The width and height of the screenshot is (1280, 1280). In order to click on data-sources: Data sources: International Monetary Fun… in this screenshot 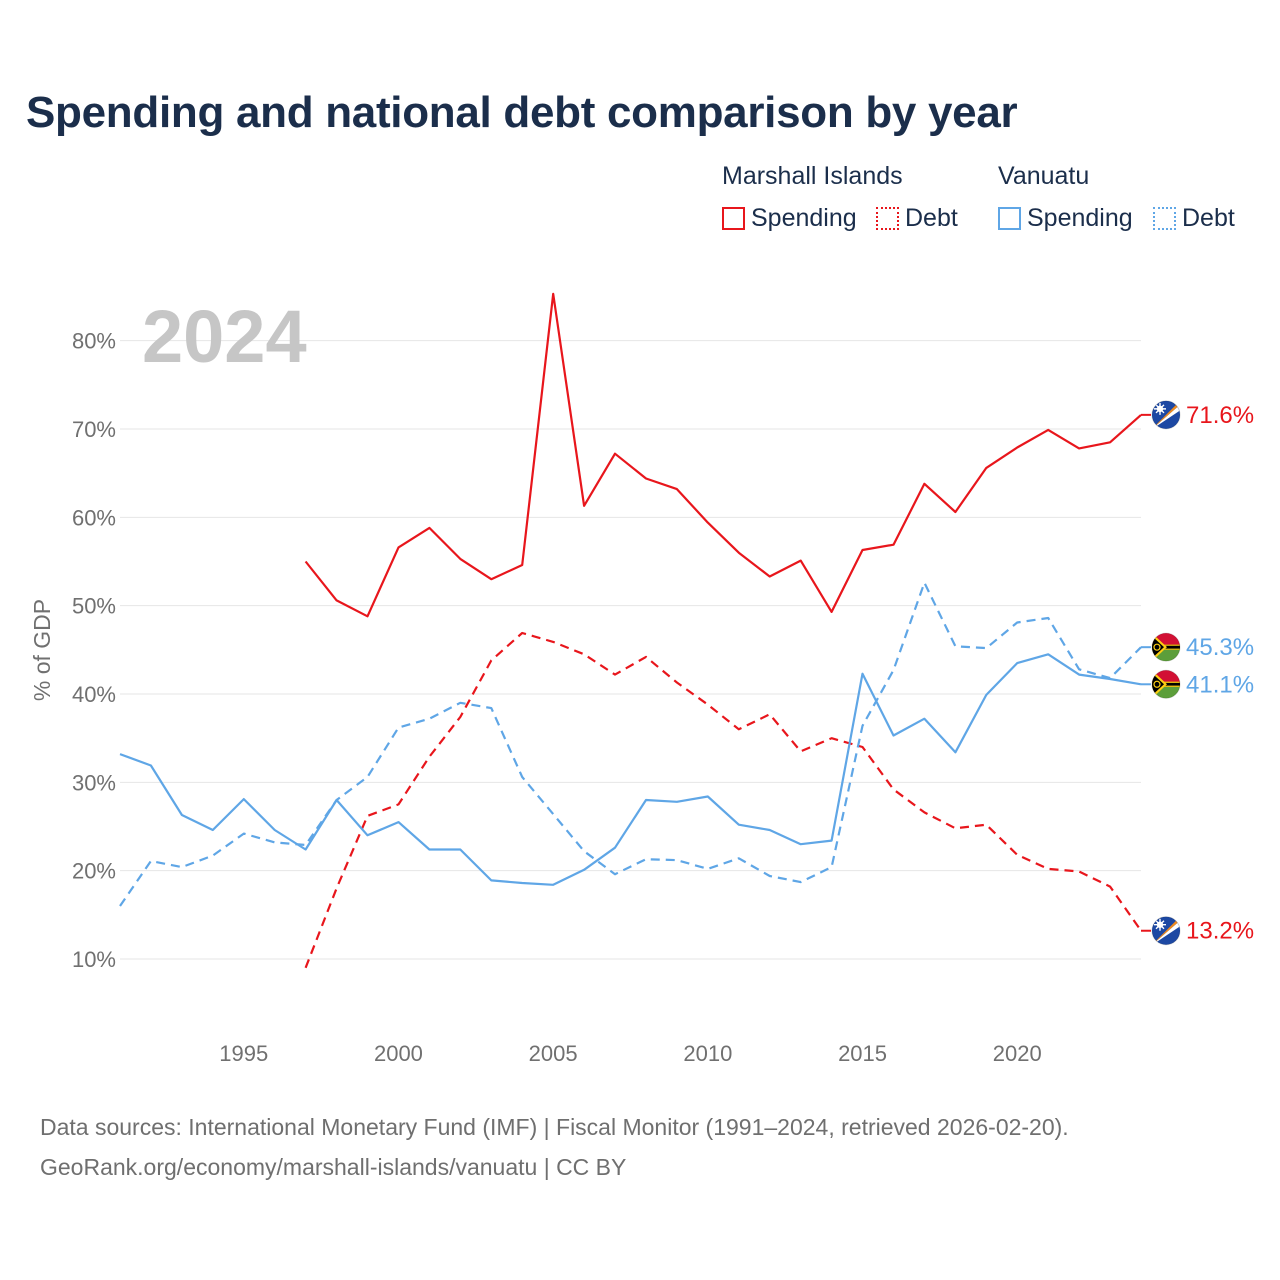, I will do `click(554, 1147)`.